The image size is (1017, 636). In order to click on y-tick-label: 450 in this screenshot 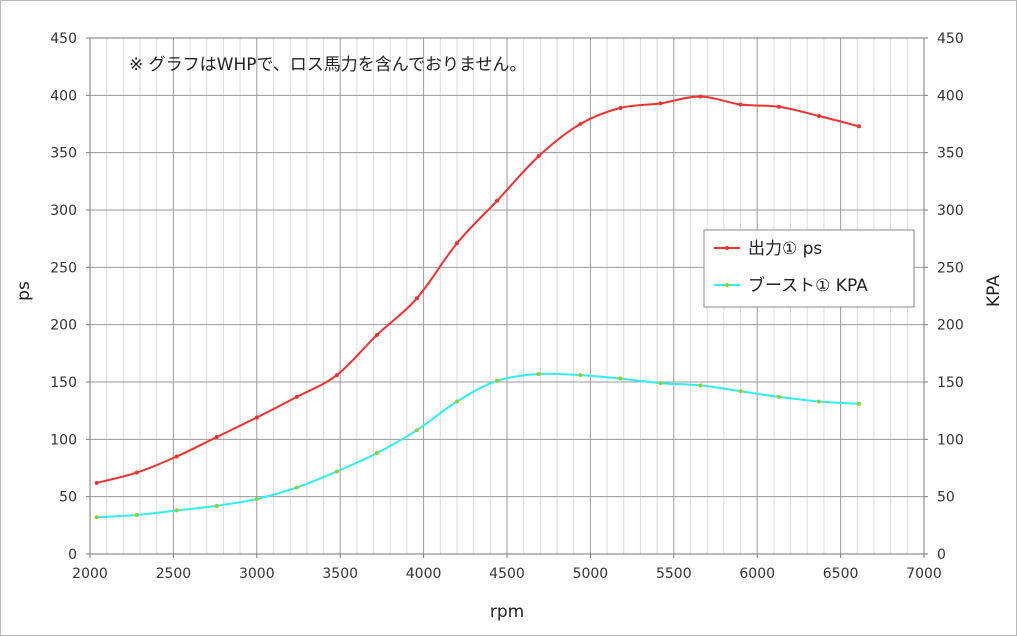, I will do `click(63, 39)`.